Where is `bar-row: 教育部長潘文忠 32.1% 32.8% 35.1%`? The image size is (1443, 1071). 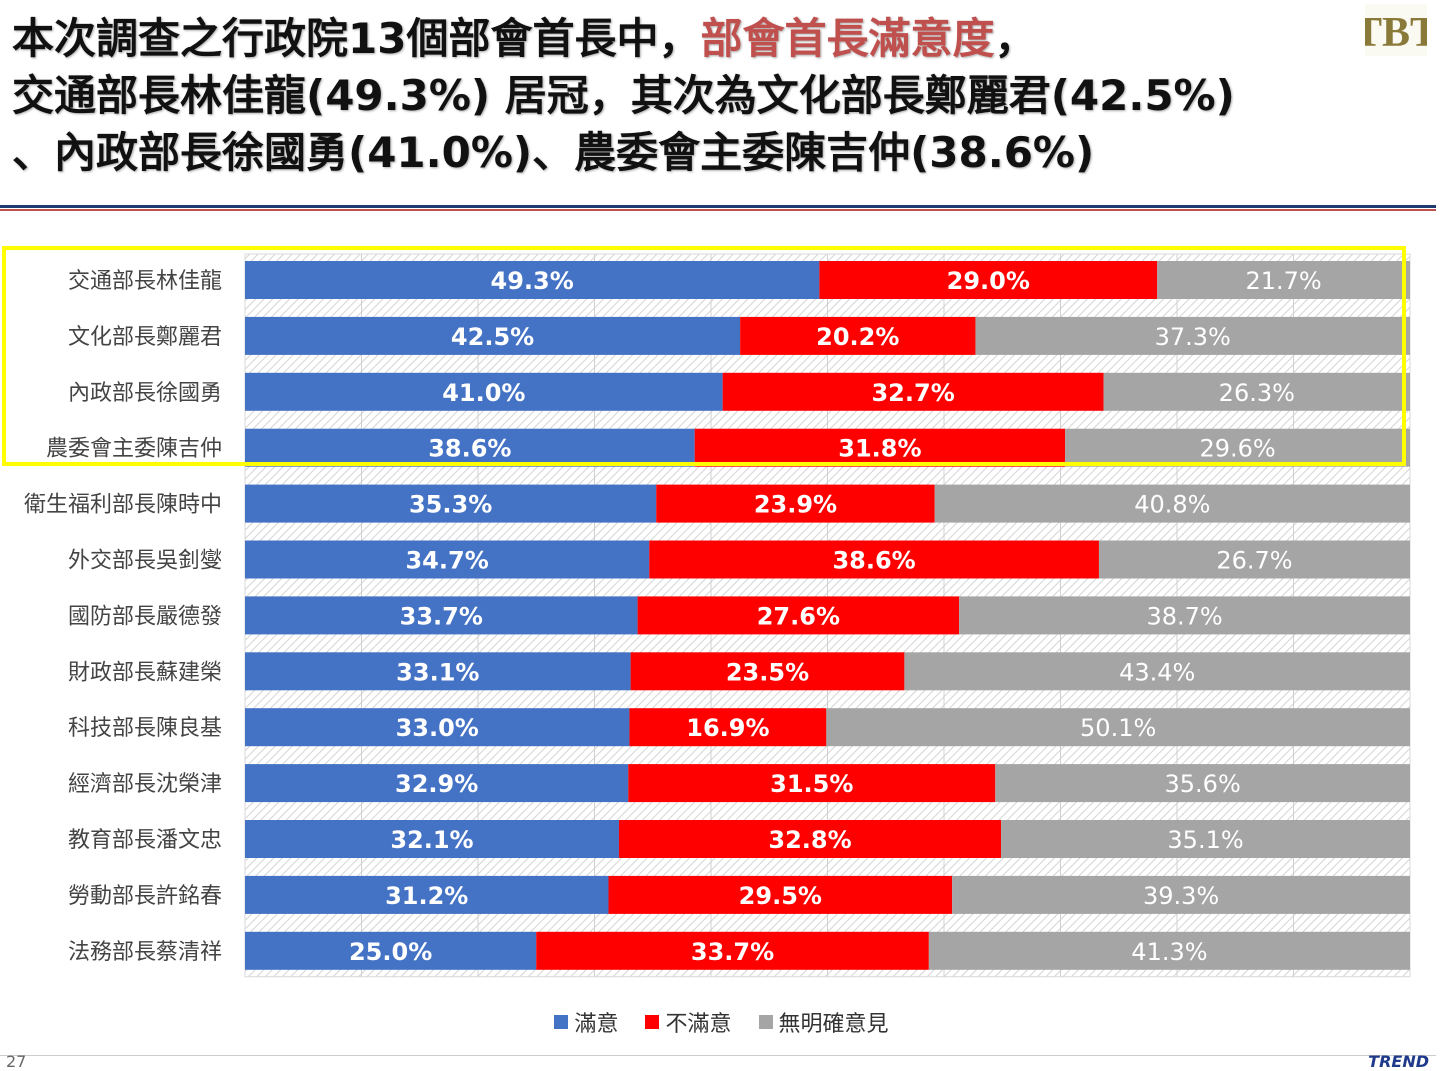 bar-row: 教育部長潘文忠 32.1% 32.8% 35.1% is located at coordinates (739, 839).